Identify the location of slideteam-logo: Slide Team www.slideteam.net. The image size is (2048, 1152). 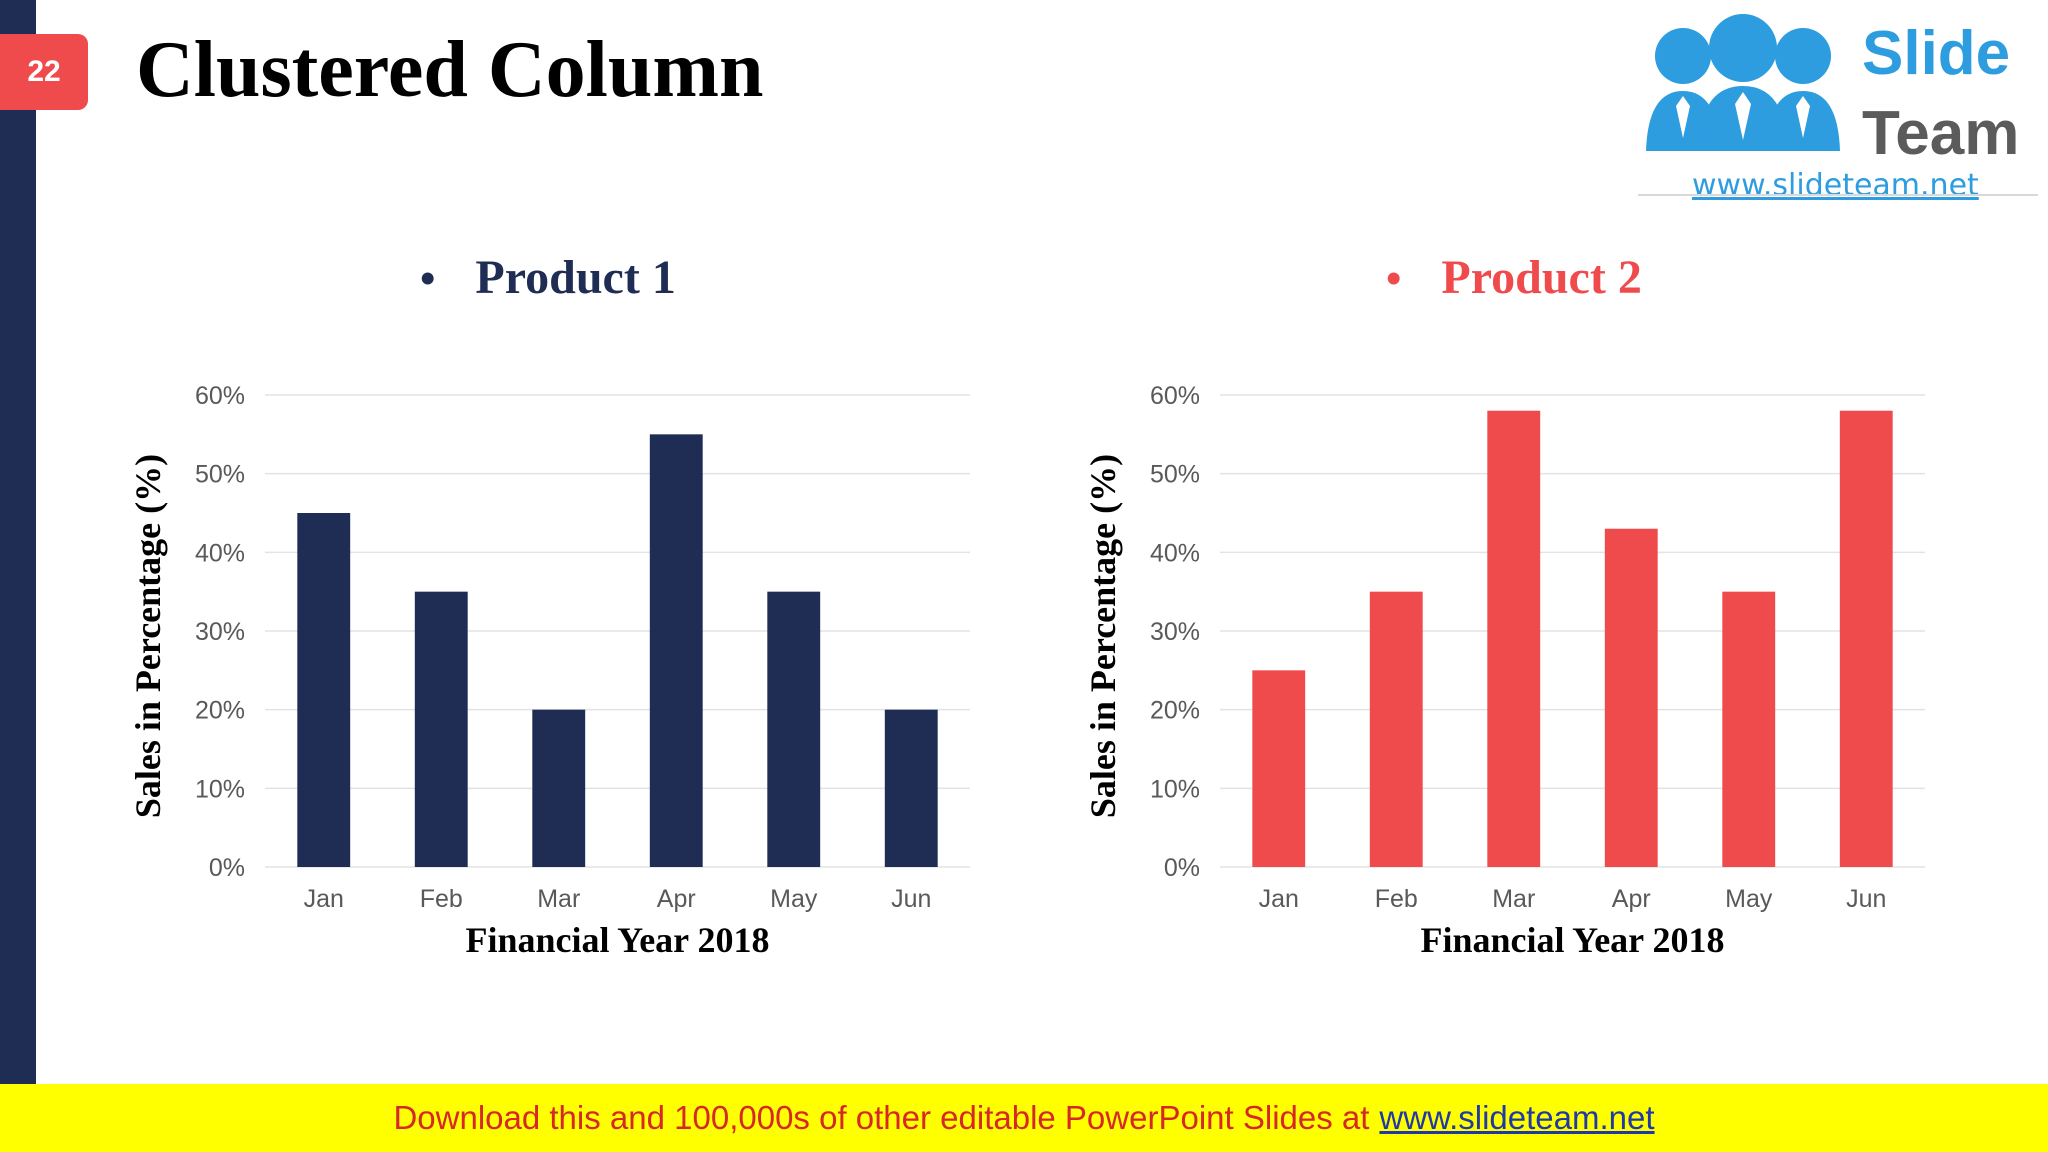
(1838, 104).